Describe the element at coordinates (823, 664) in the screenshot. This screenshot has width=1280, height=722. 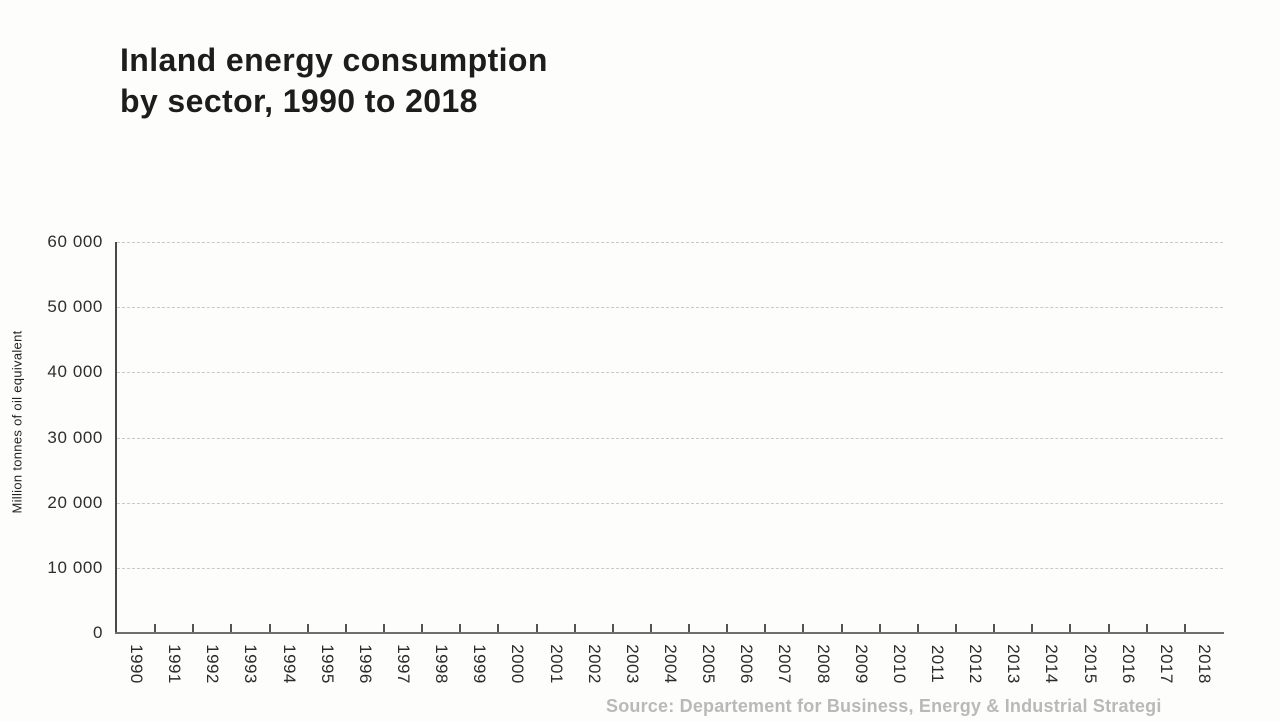
I see `x-tick-label: 2008` at that location.